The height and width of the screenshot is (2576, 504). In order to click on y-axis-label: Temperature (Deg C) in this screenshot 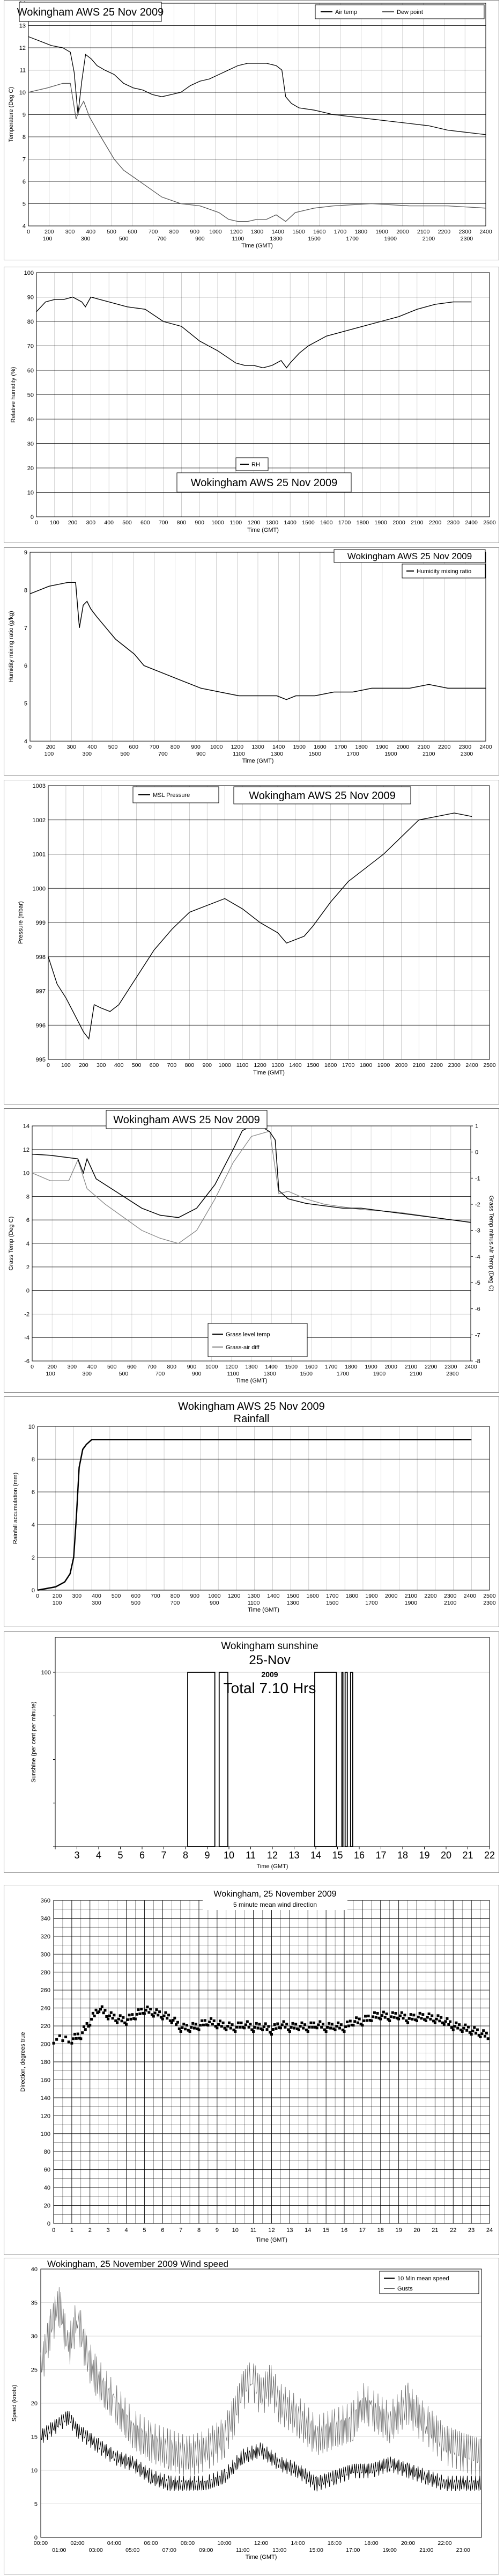, I will do `click(11, 114)`.